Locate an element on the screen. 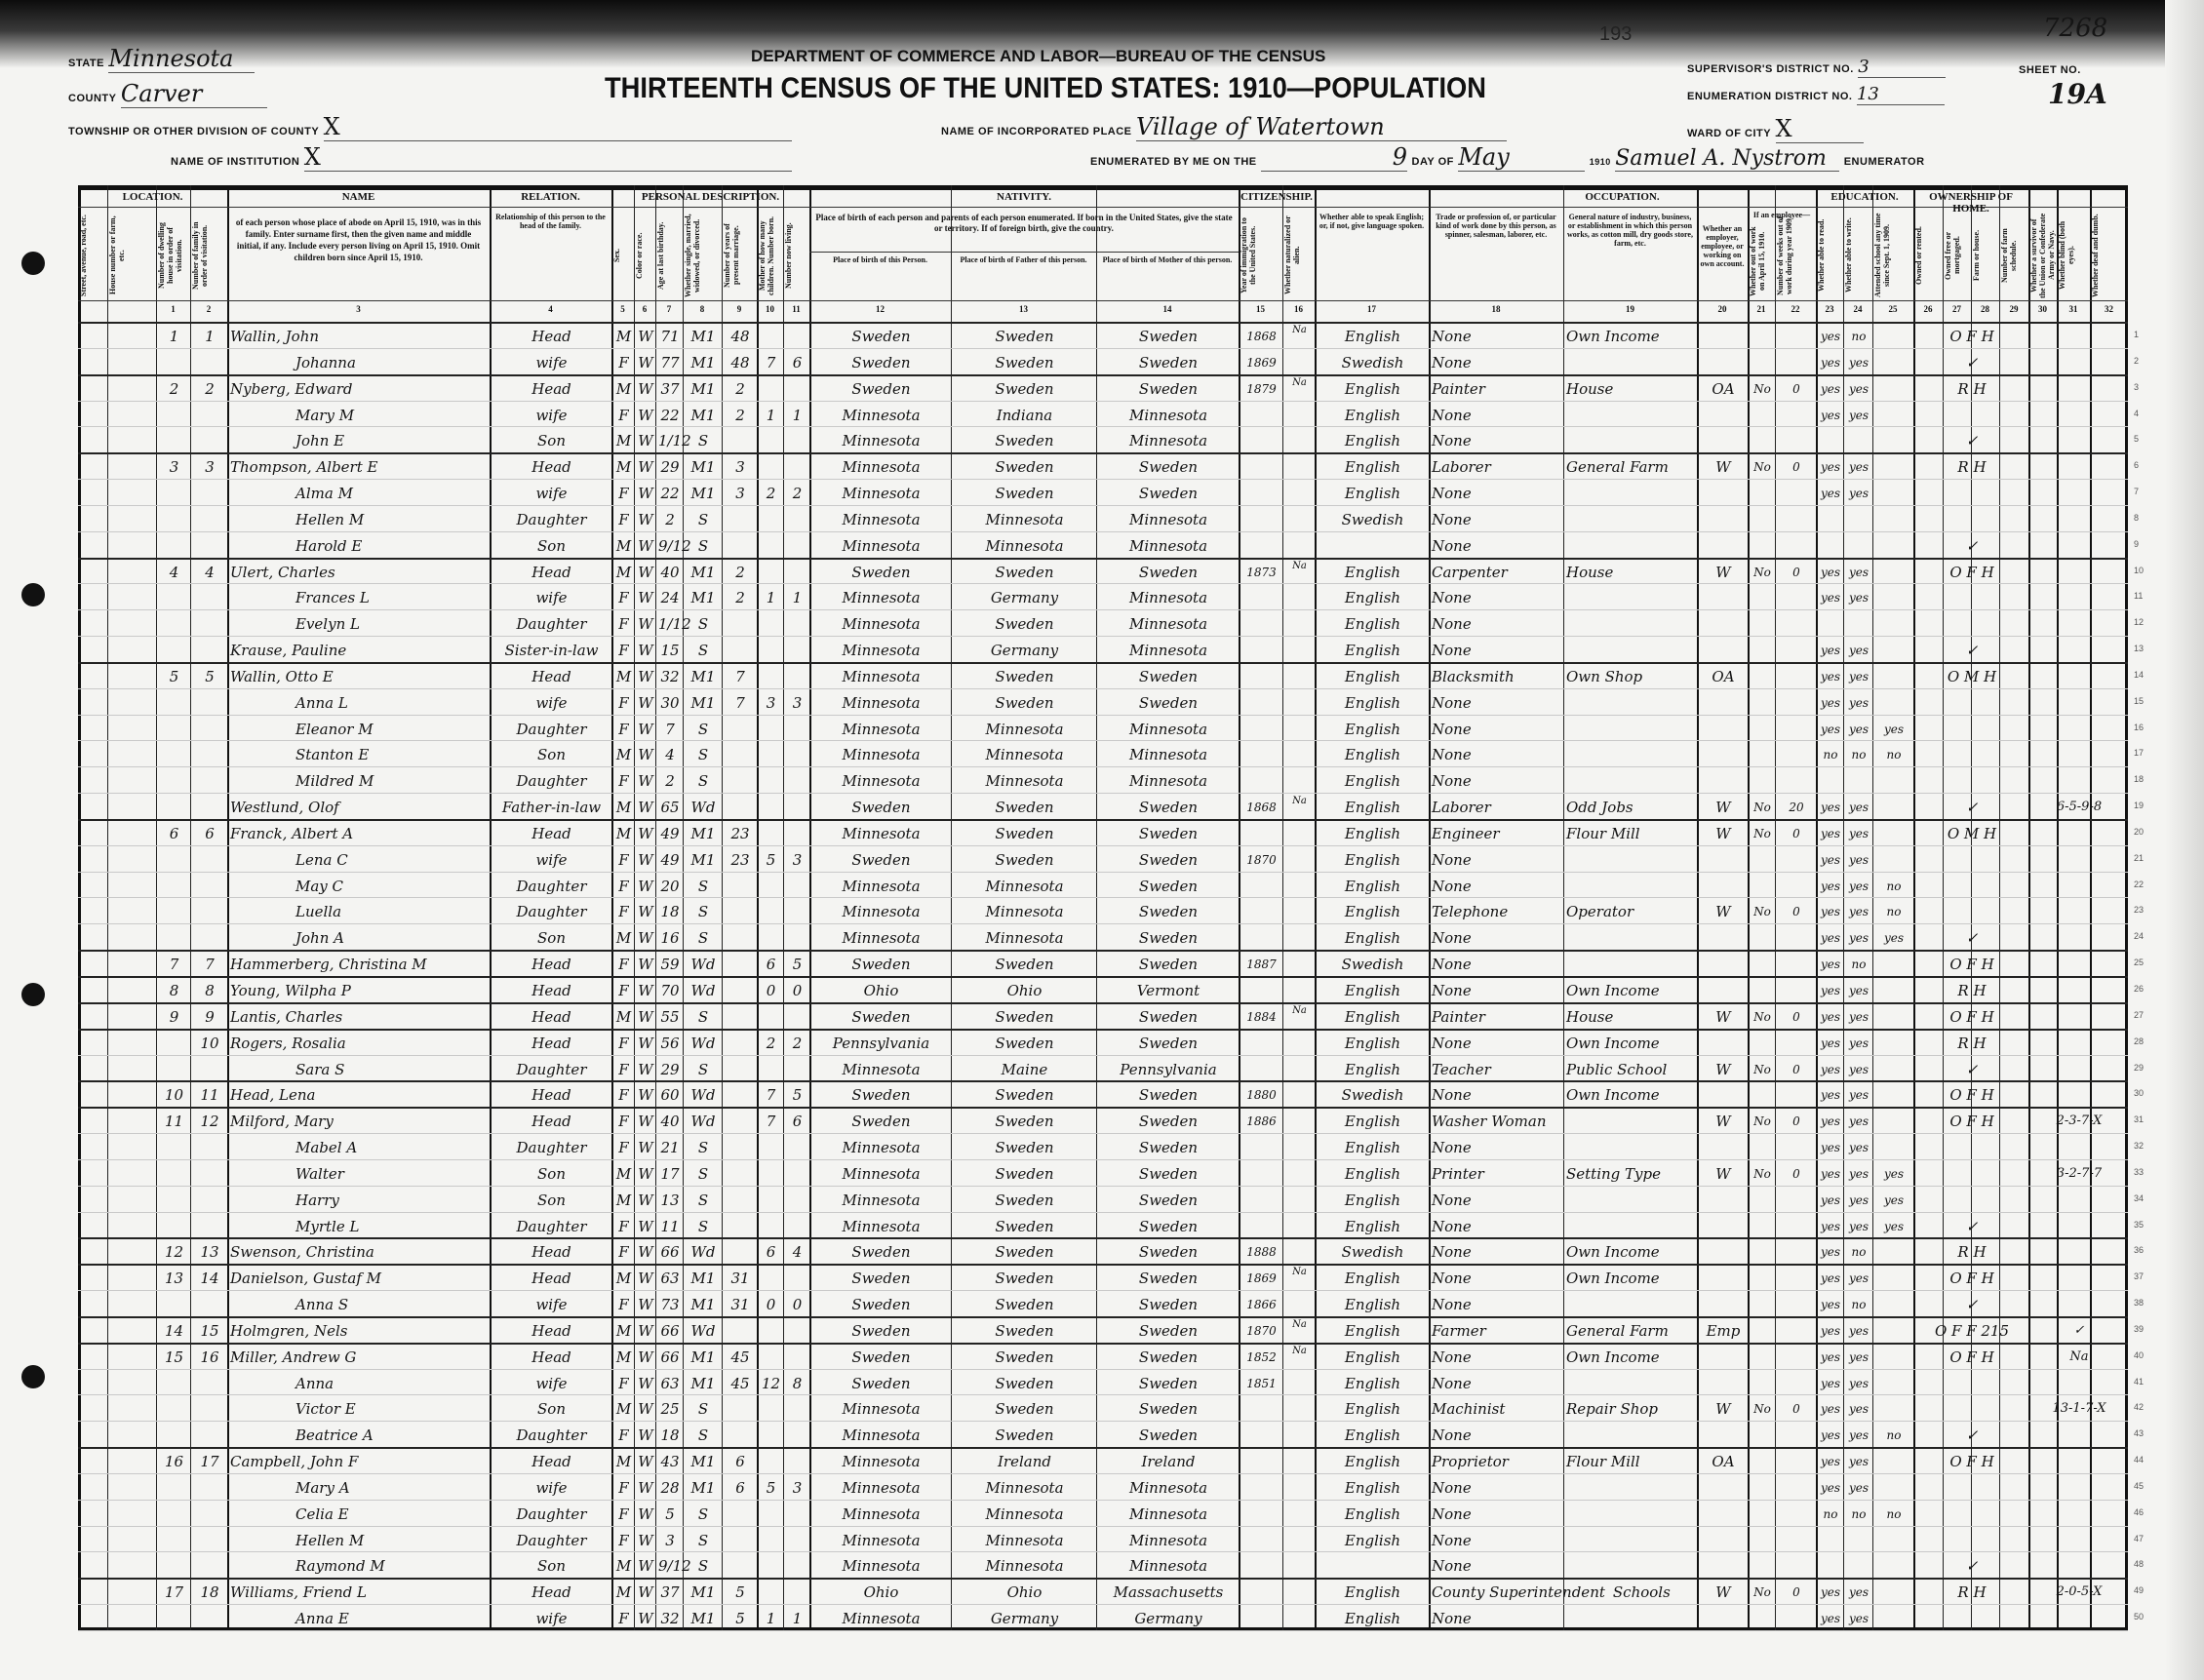  cell-father-birthplace: Germany is located at coordinates (1024, 1619).